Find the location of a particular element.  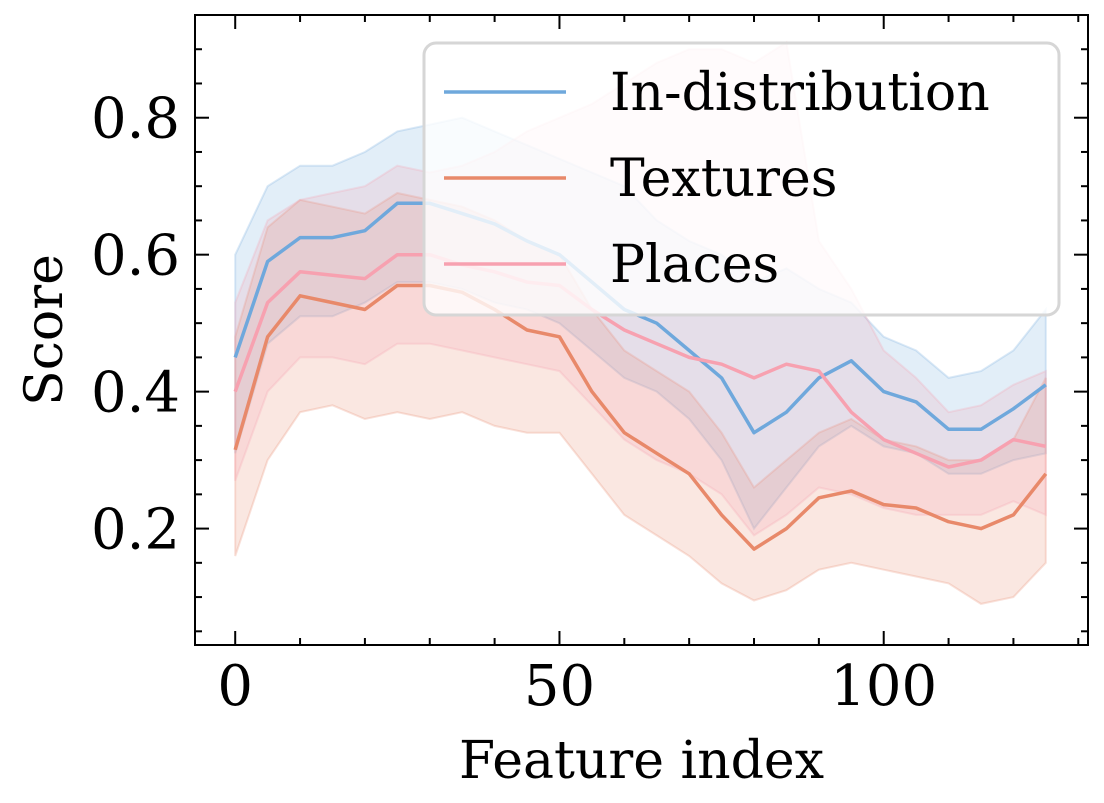

y-axis-label: Score is located at coordinates (45, 330).